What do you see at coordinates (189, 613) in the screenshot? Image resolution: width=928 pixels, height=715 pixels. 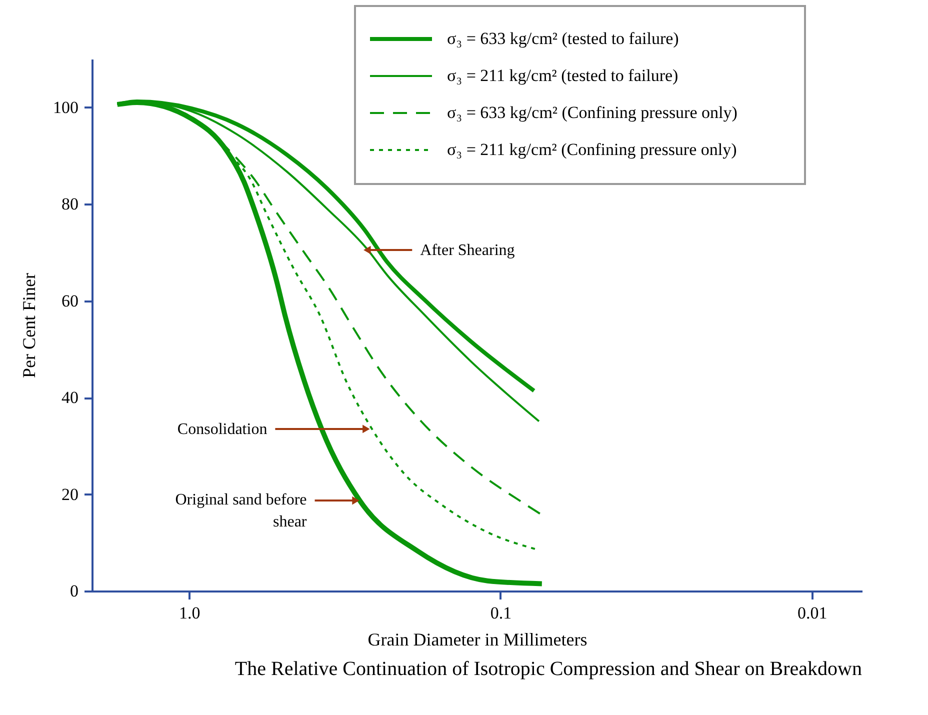 I see `x-tick-label: 1.0` at bounding box center [189, 613].